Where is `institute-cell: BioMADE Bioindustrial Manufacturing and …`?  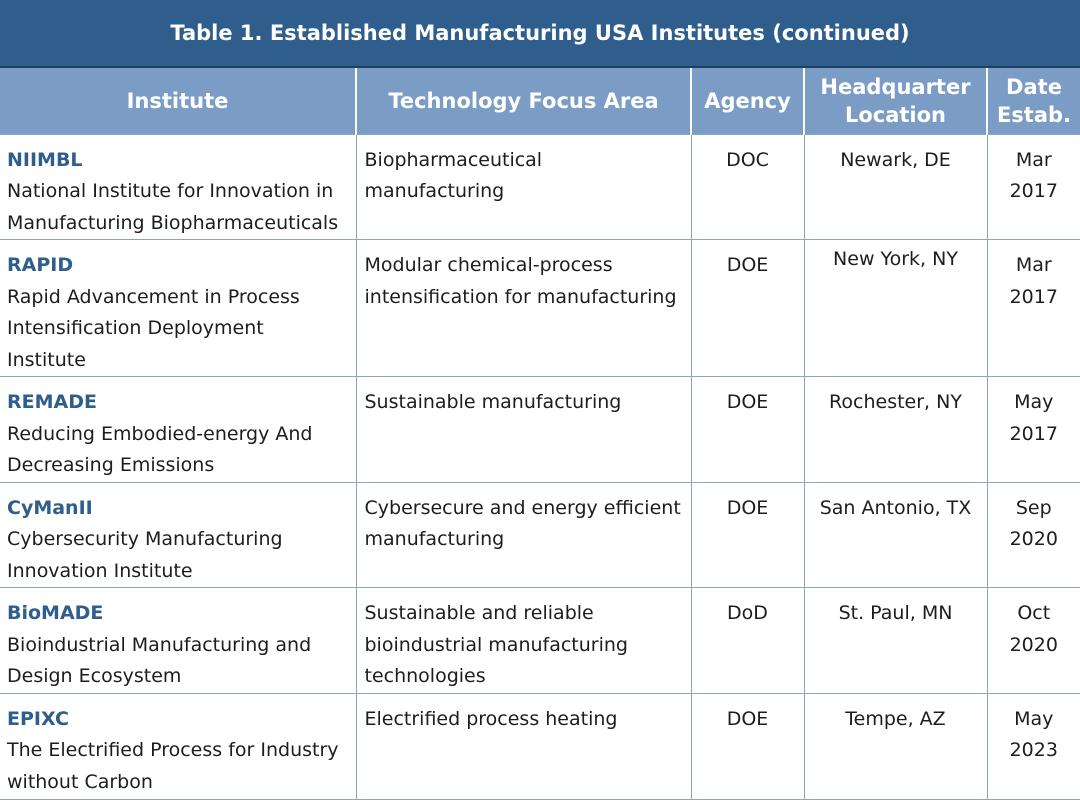 institute-cell: BioMADE Bioindustrial Manufacturing and … is located at coordinates (178, 640).